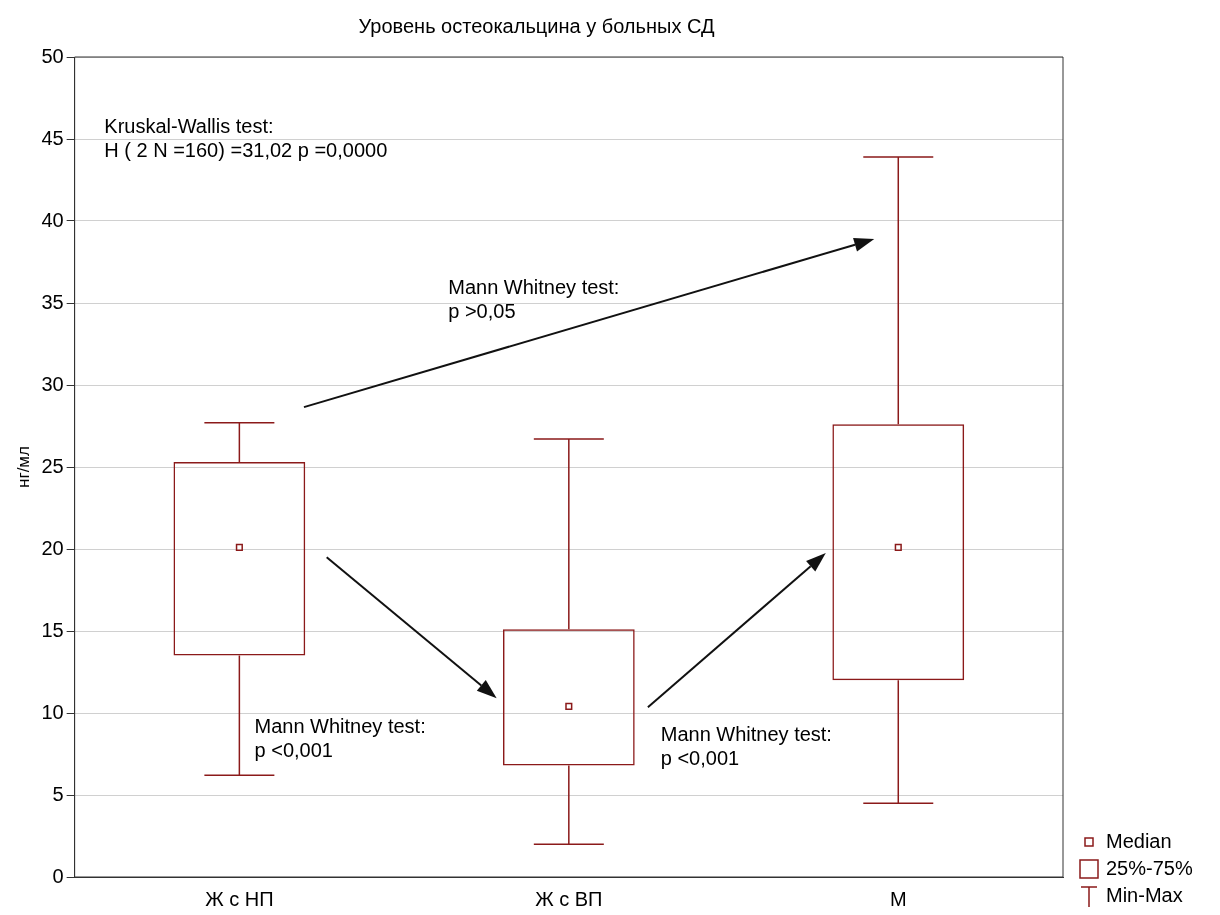 The image size is (1220, 915). Describe the element at coordinates (569, 898) in the screenshot. I see `x-tick-label: Ж с ВП` at that location.